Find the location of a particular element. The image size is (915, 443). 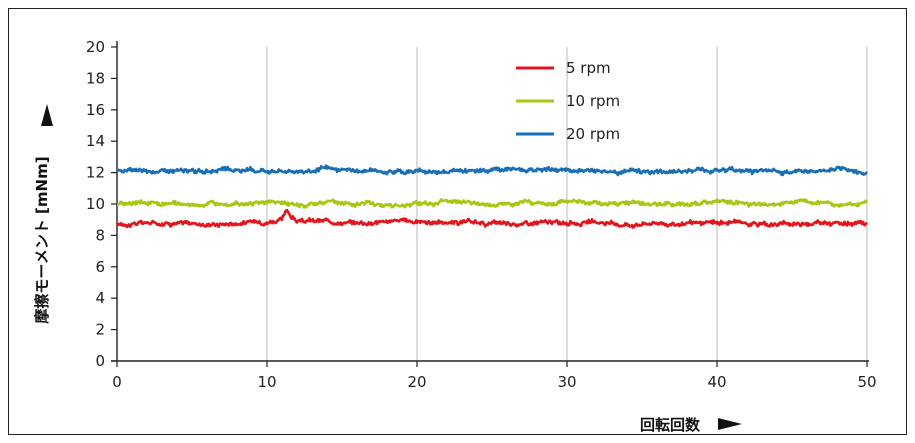

y-tick-label-20: 20 is located at coordinates (95, 47).